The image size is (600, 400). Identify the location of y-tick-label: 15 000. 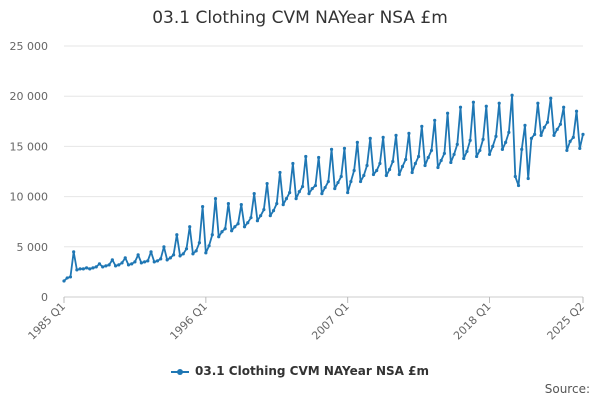
(29, 146).